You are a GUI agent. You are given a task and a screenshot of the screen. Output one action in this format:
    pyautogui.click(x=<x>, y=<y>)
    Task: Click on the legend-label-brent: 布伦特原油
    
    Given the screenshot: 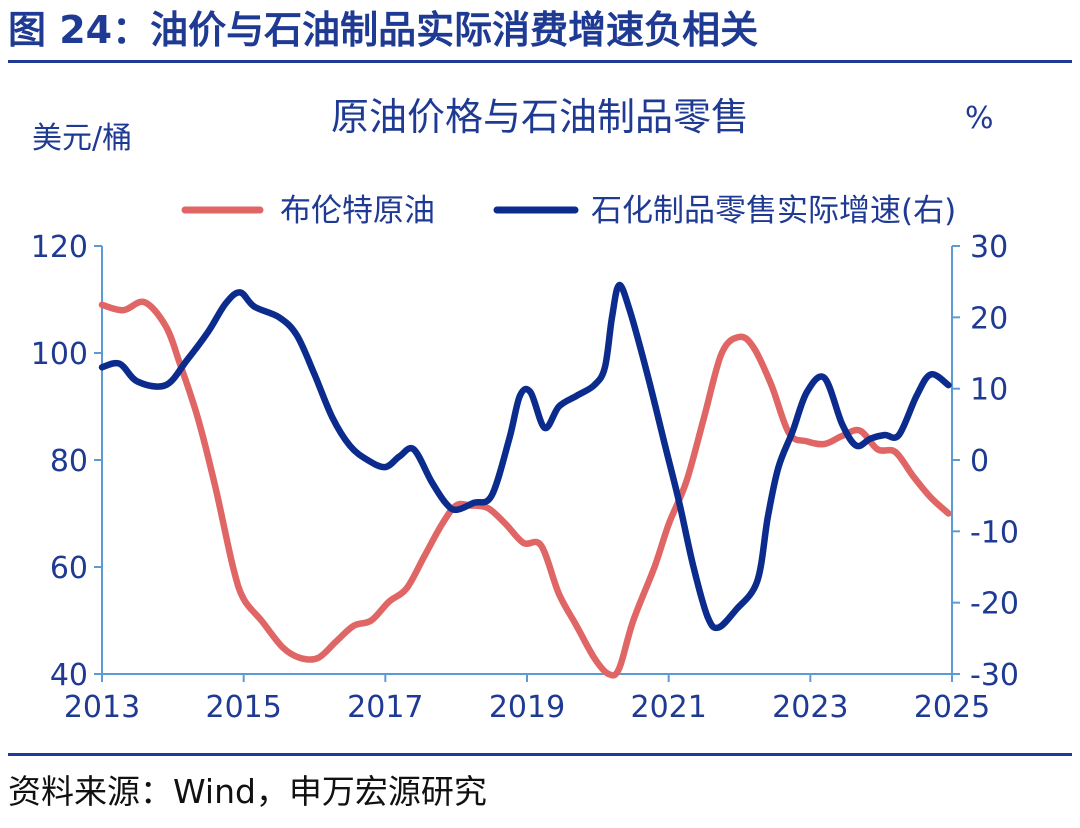 What is the action you would take?
    pyautogui.click(x=357, y=211)
    